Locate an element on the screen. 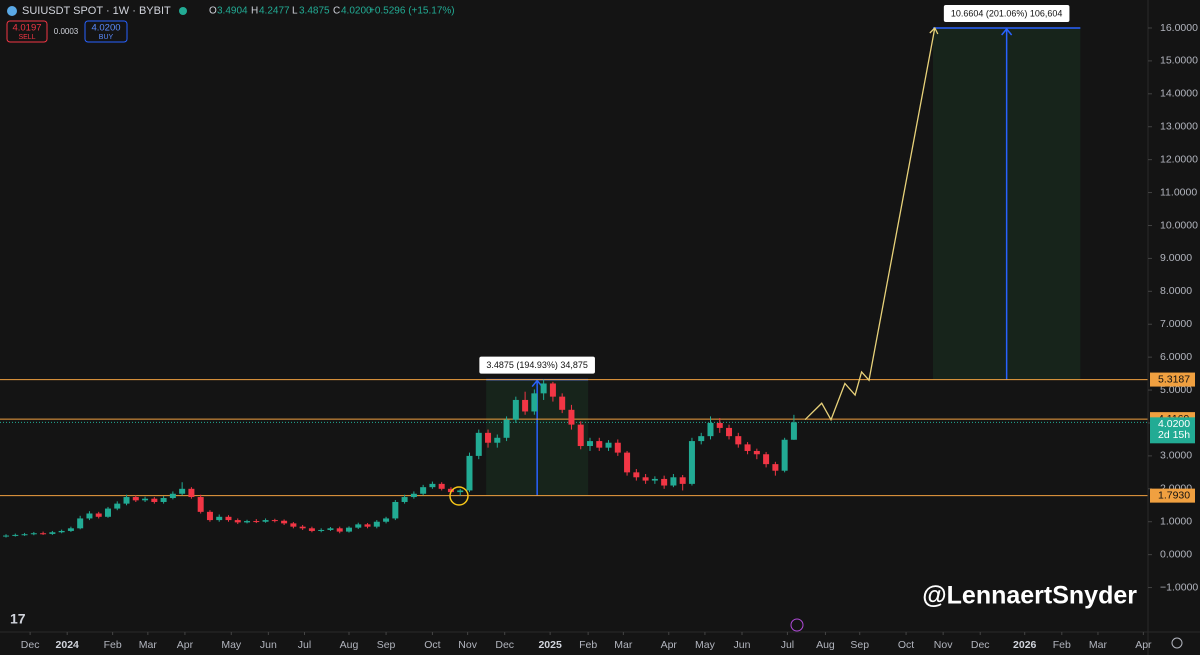  settings-icon is located at coordinates (1177, 643).